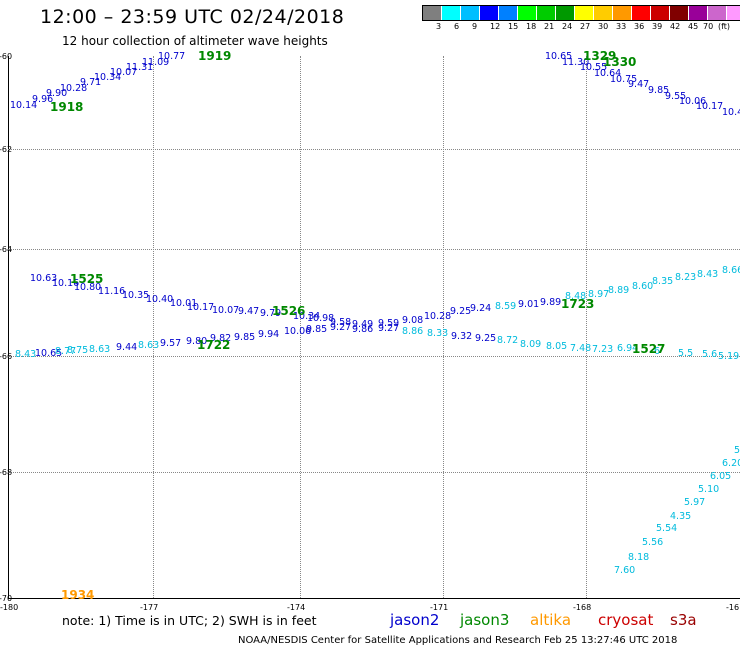 The height and width of the screenshot is (650, 740). What do you see at coordinates (307, 316) in the screenshot?
I see `swh-value: 10.34` at bounding box center [307, 316].